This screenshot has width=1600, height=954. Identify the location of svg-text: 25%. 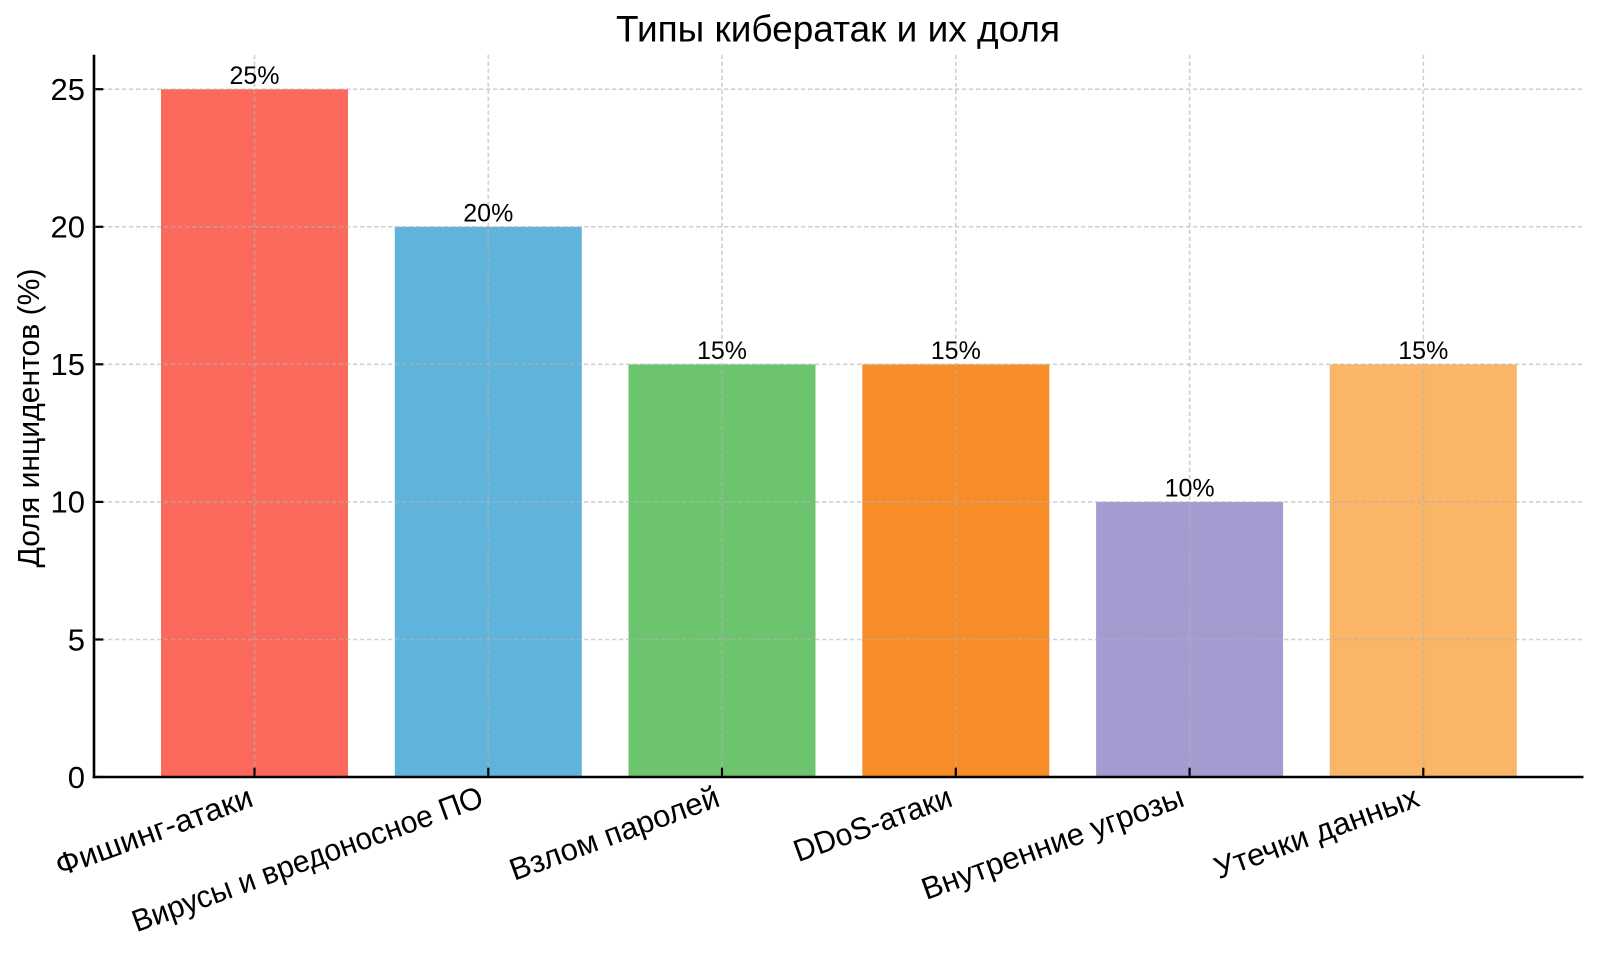
(254, 76).